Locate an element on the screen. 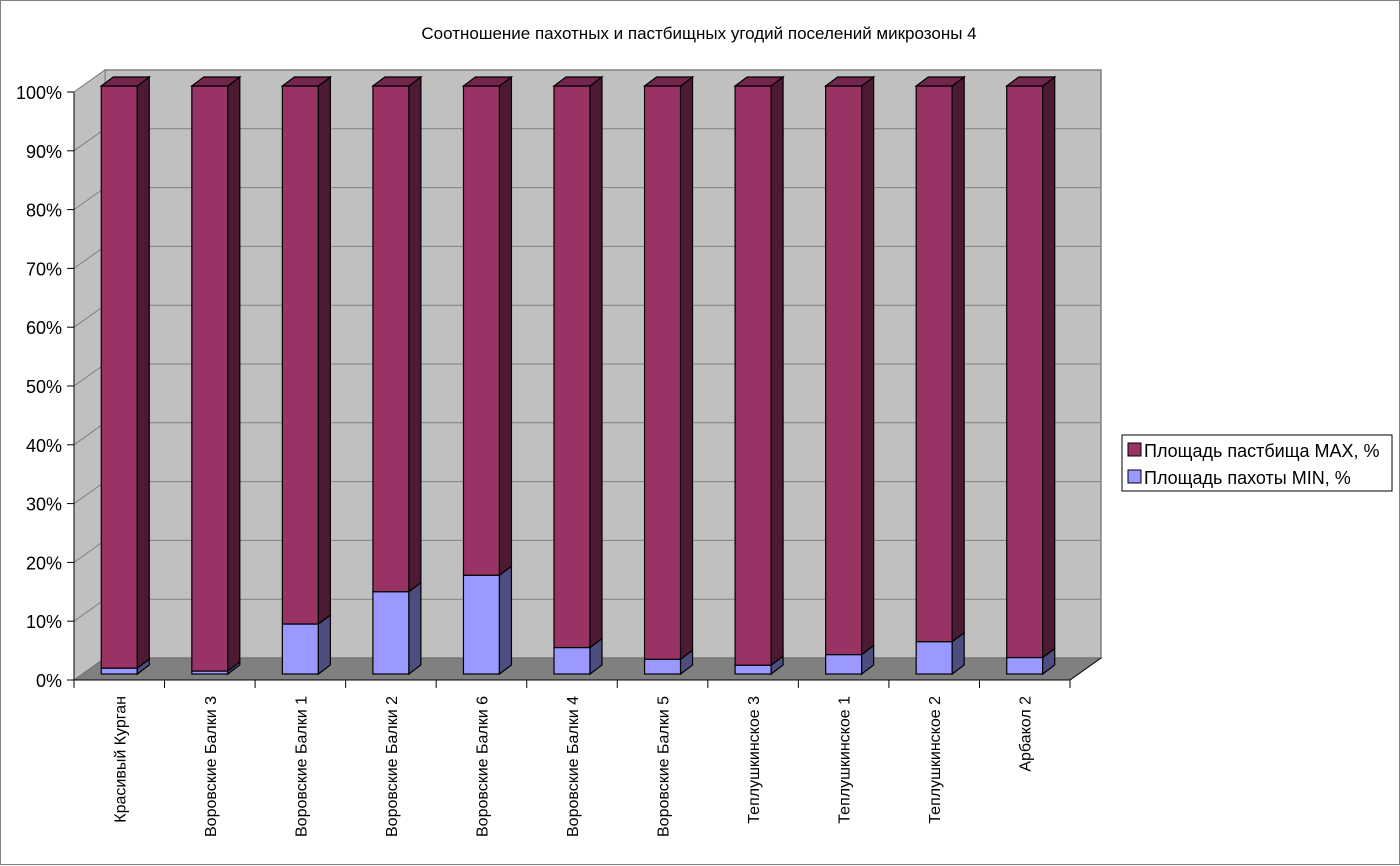 Image resolution: width=1400 pixels, height=866 pixels. x-tick-label: Воровские Балки 2 is located at coordinates (392, 766).